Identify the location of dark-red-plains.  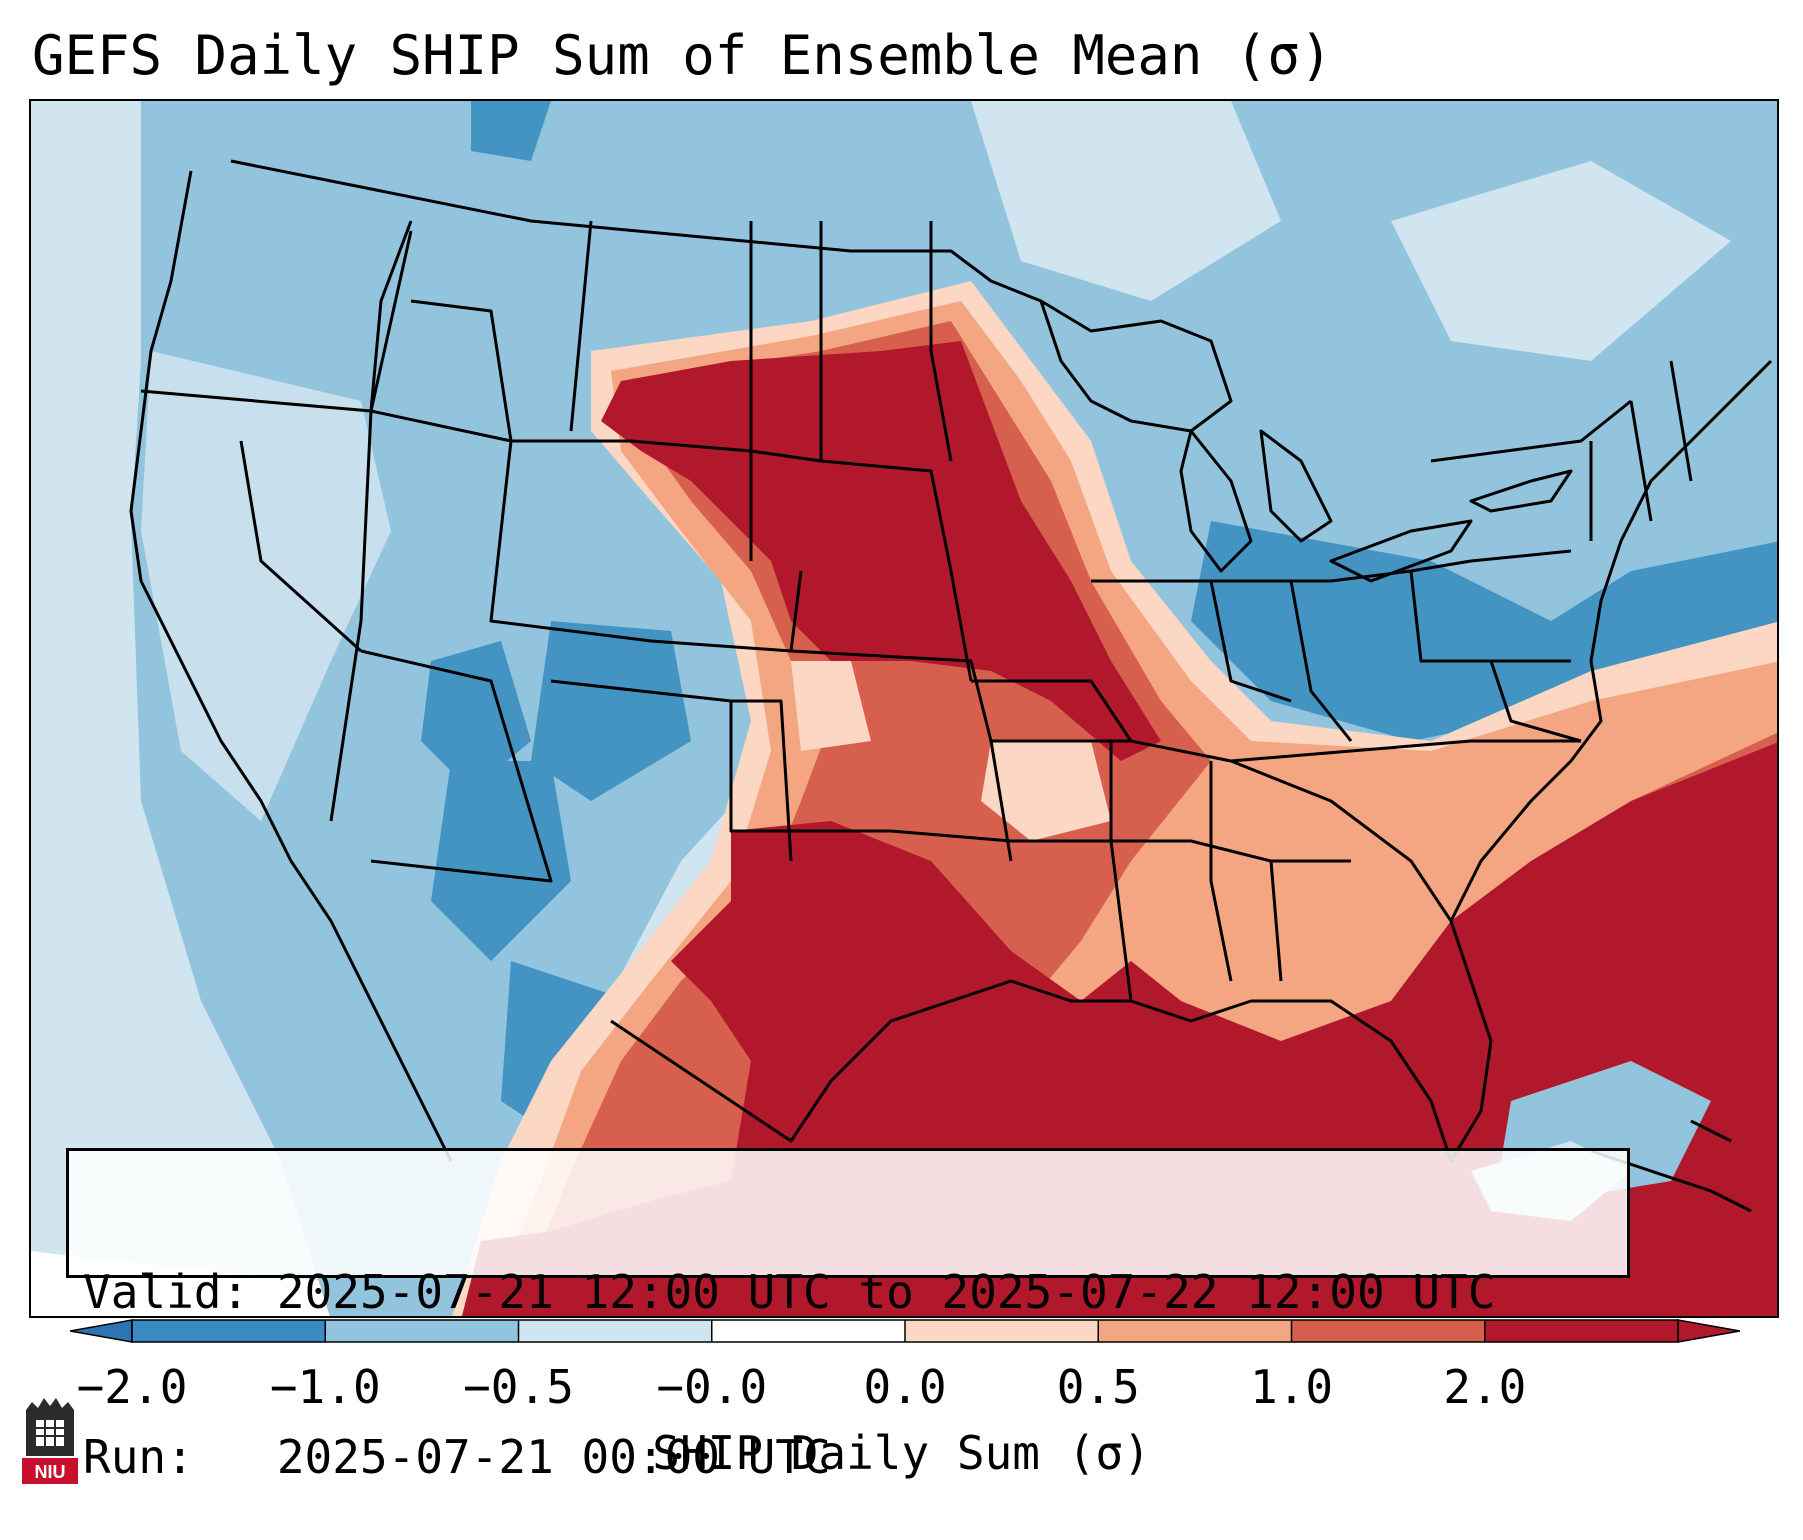
(881, 551).